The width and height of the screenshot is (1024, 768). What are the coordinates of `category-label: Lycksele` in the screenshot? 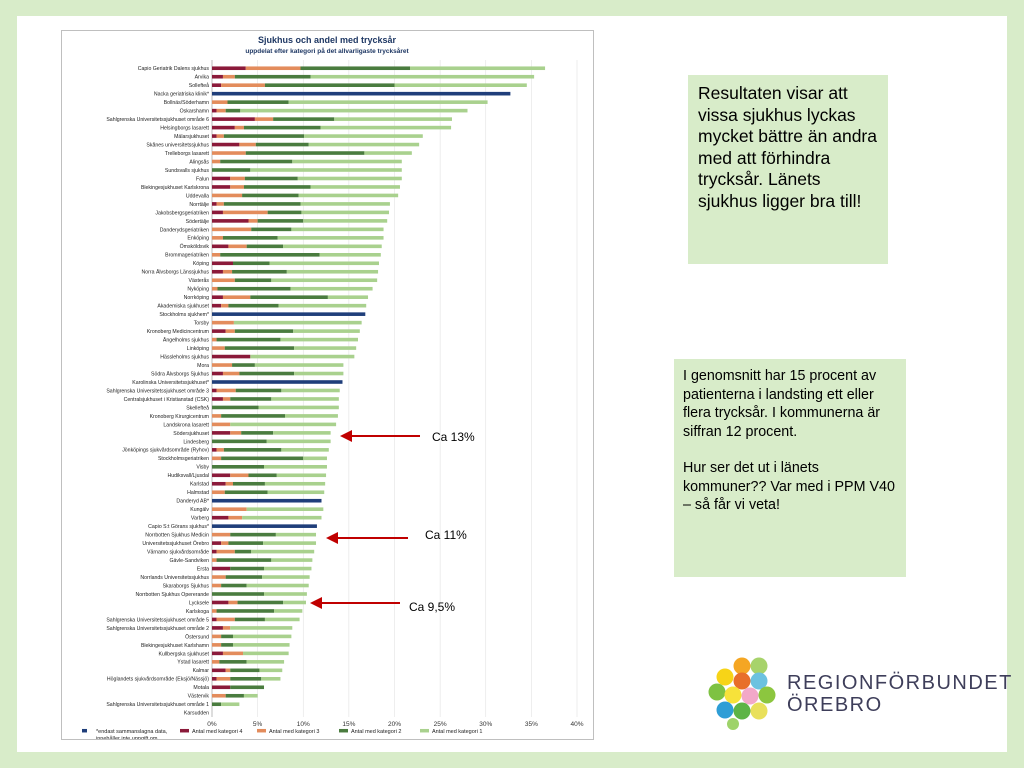 It's located at (199, 603).